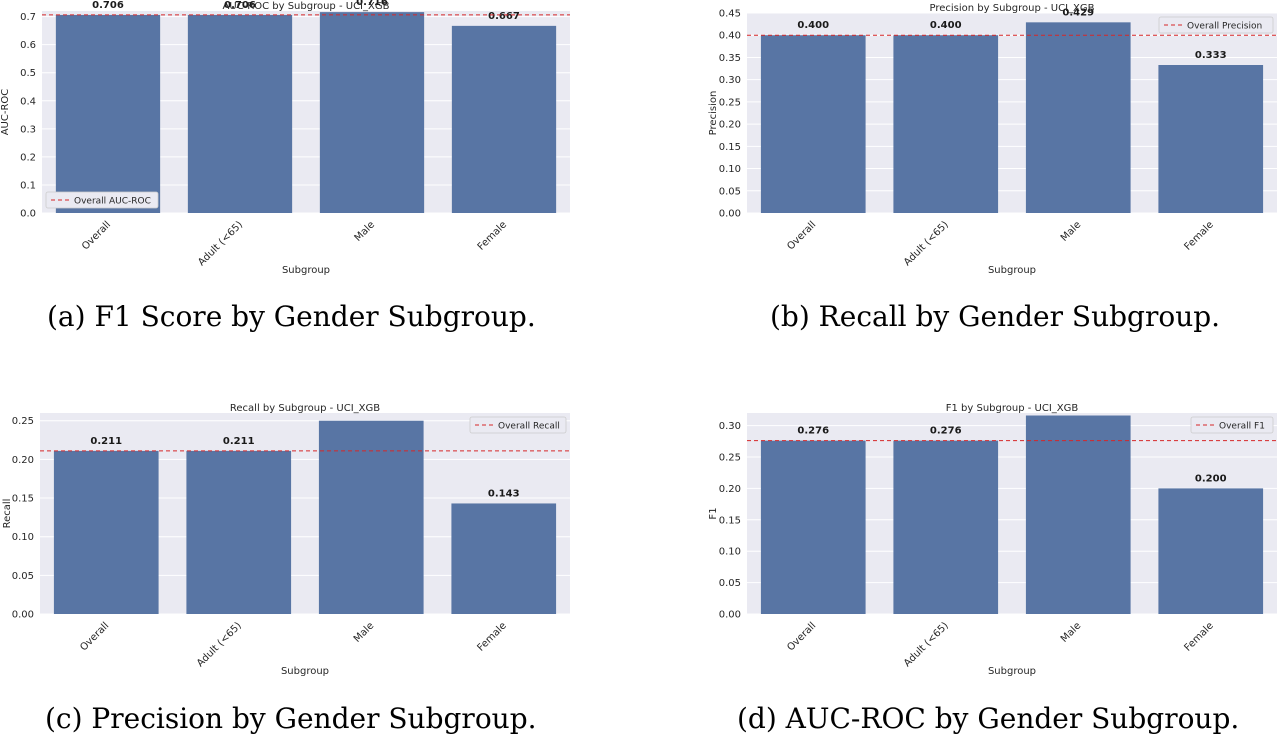  I want to click on value-label: 0.200, so click(1211, 478).